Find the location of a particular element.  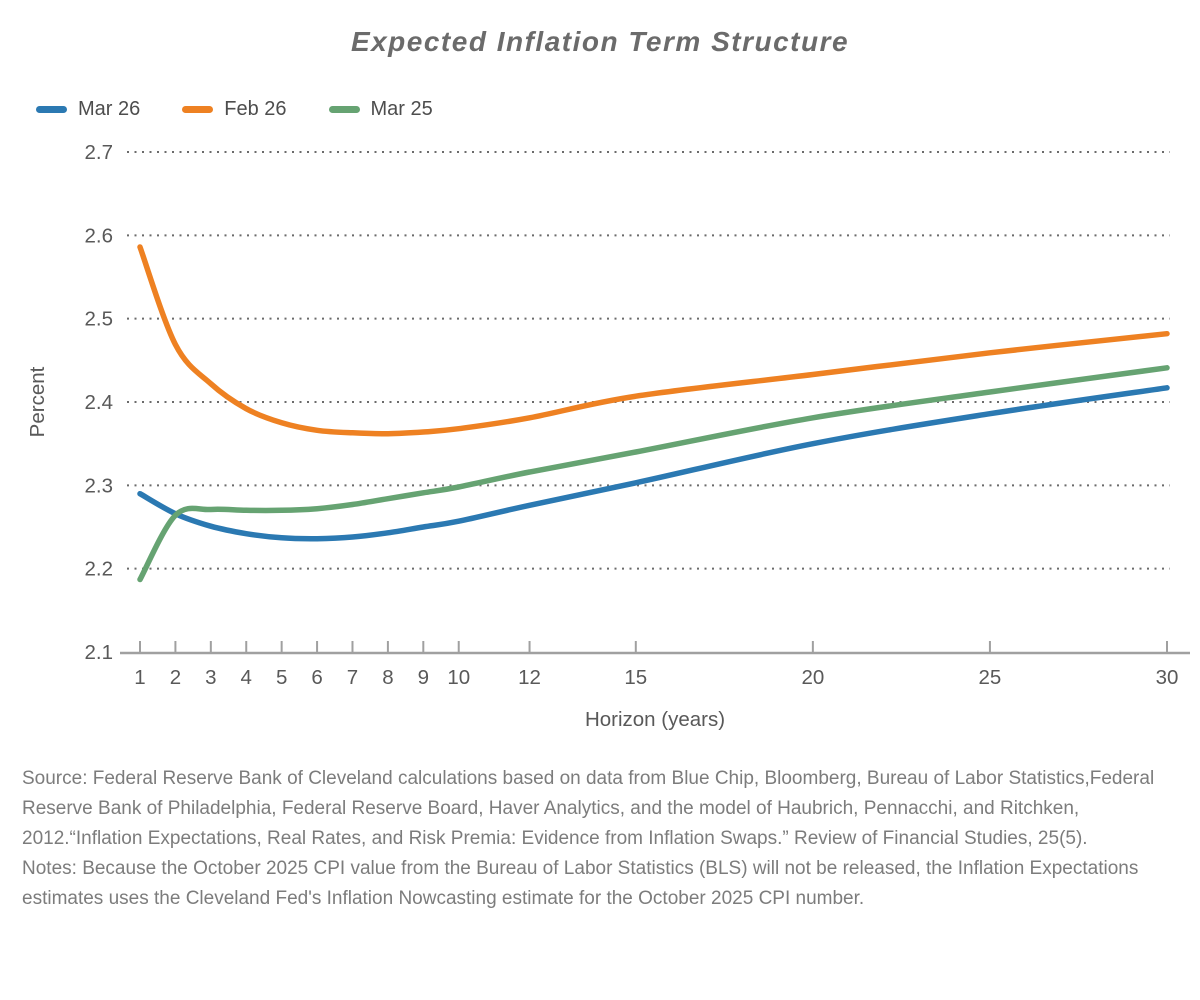

legend-item-mar-25: Mar 25 is located at coordinates (380, 109).